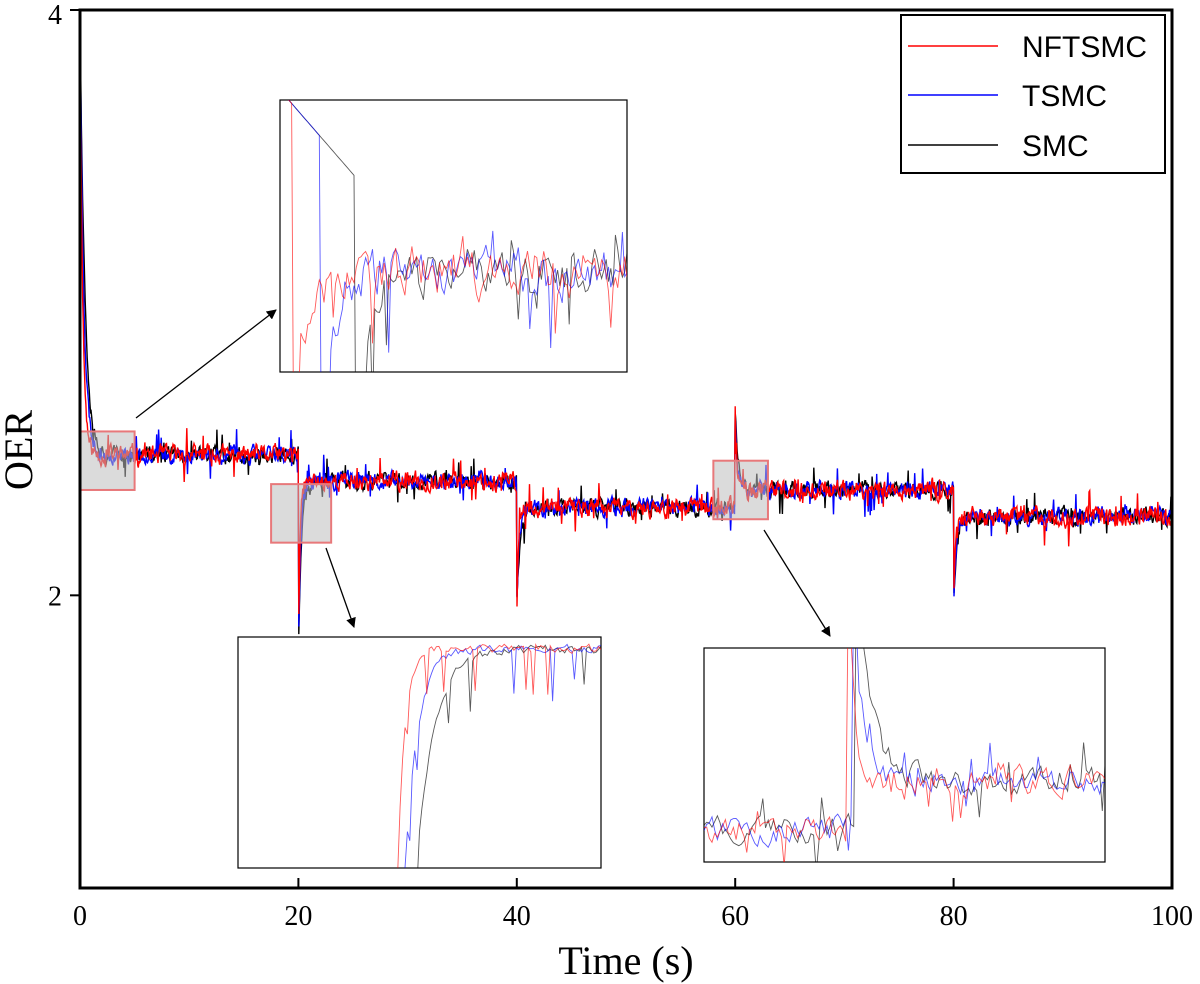 Image resolution: width=1200 pixels, height=984 pixels. Describe the element at coordinates (424, 487) in the screenshot. I see `zoom-region-boxes` at that location.